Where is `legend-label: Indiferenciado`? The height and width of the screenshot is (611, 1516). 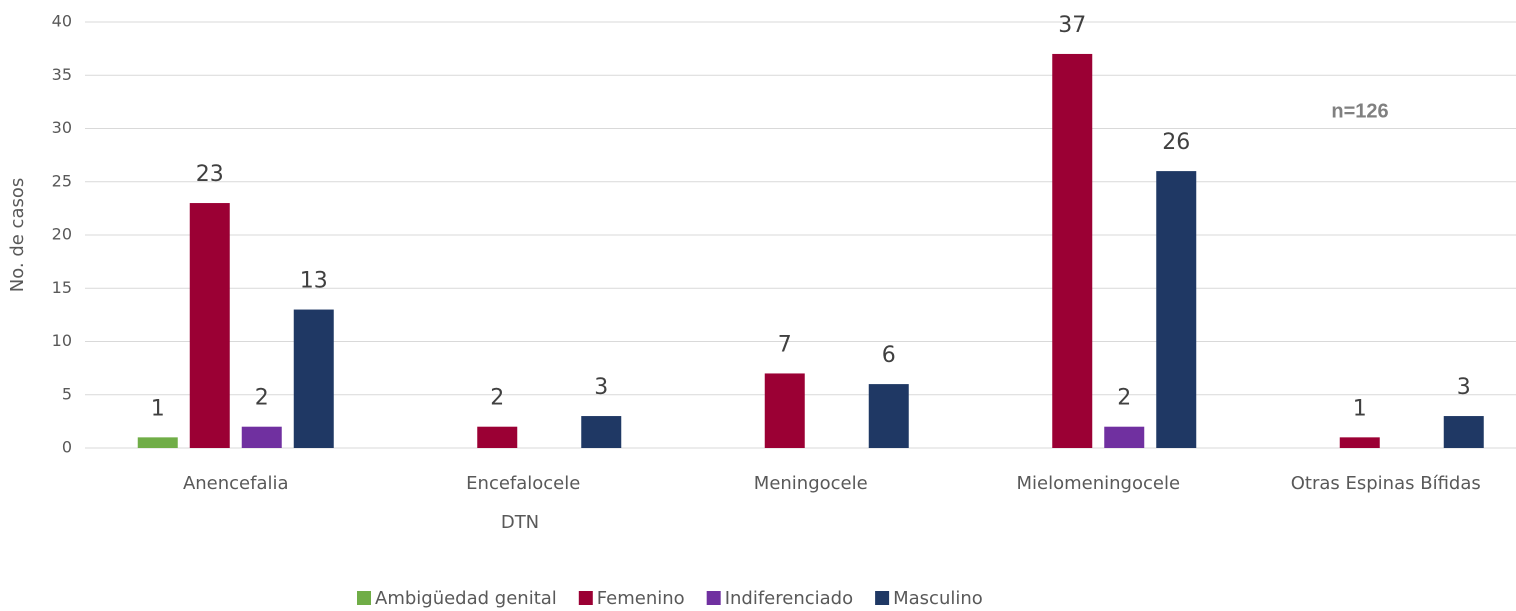 legend-label: Indiferenciado is located at coordinates (789, 598).